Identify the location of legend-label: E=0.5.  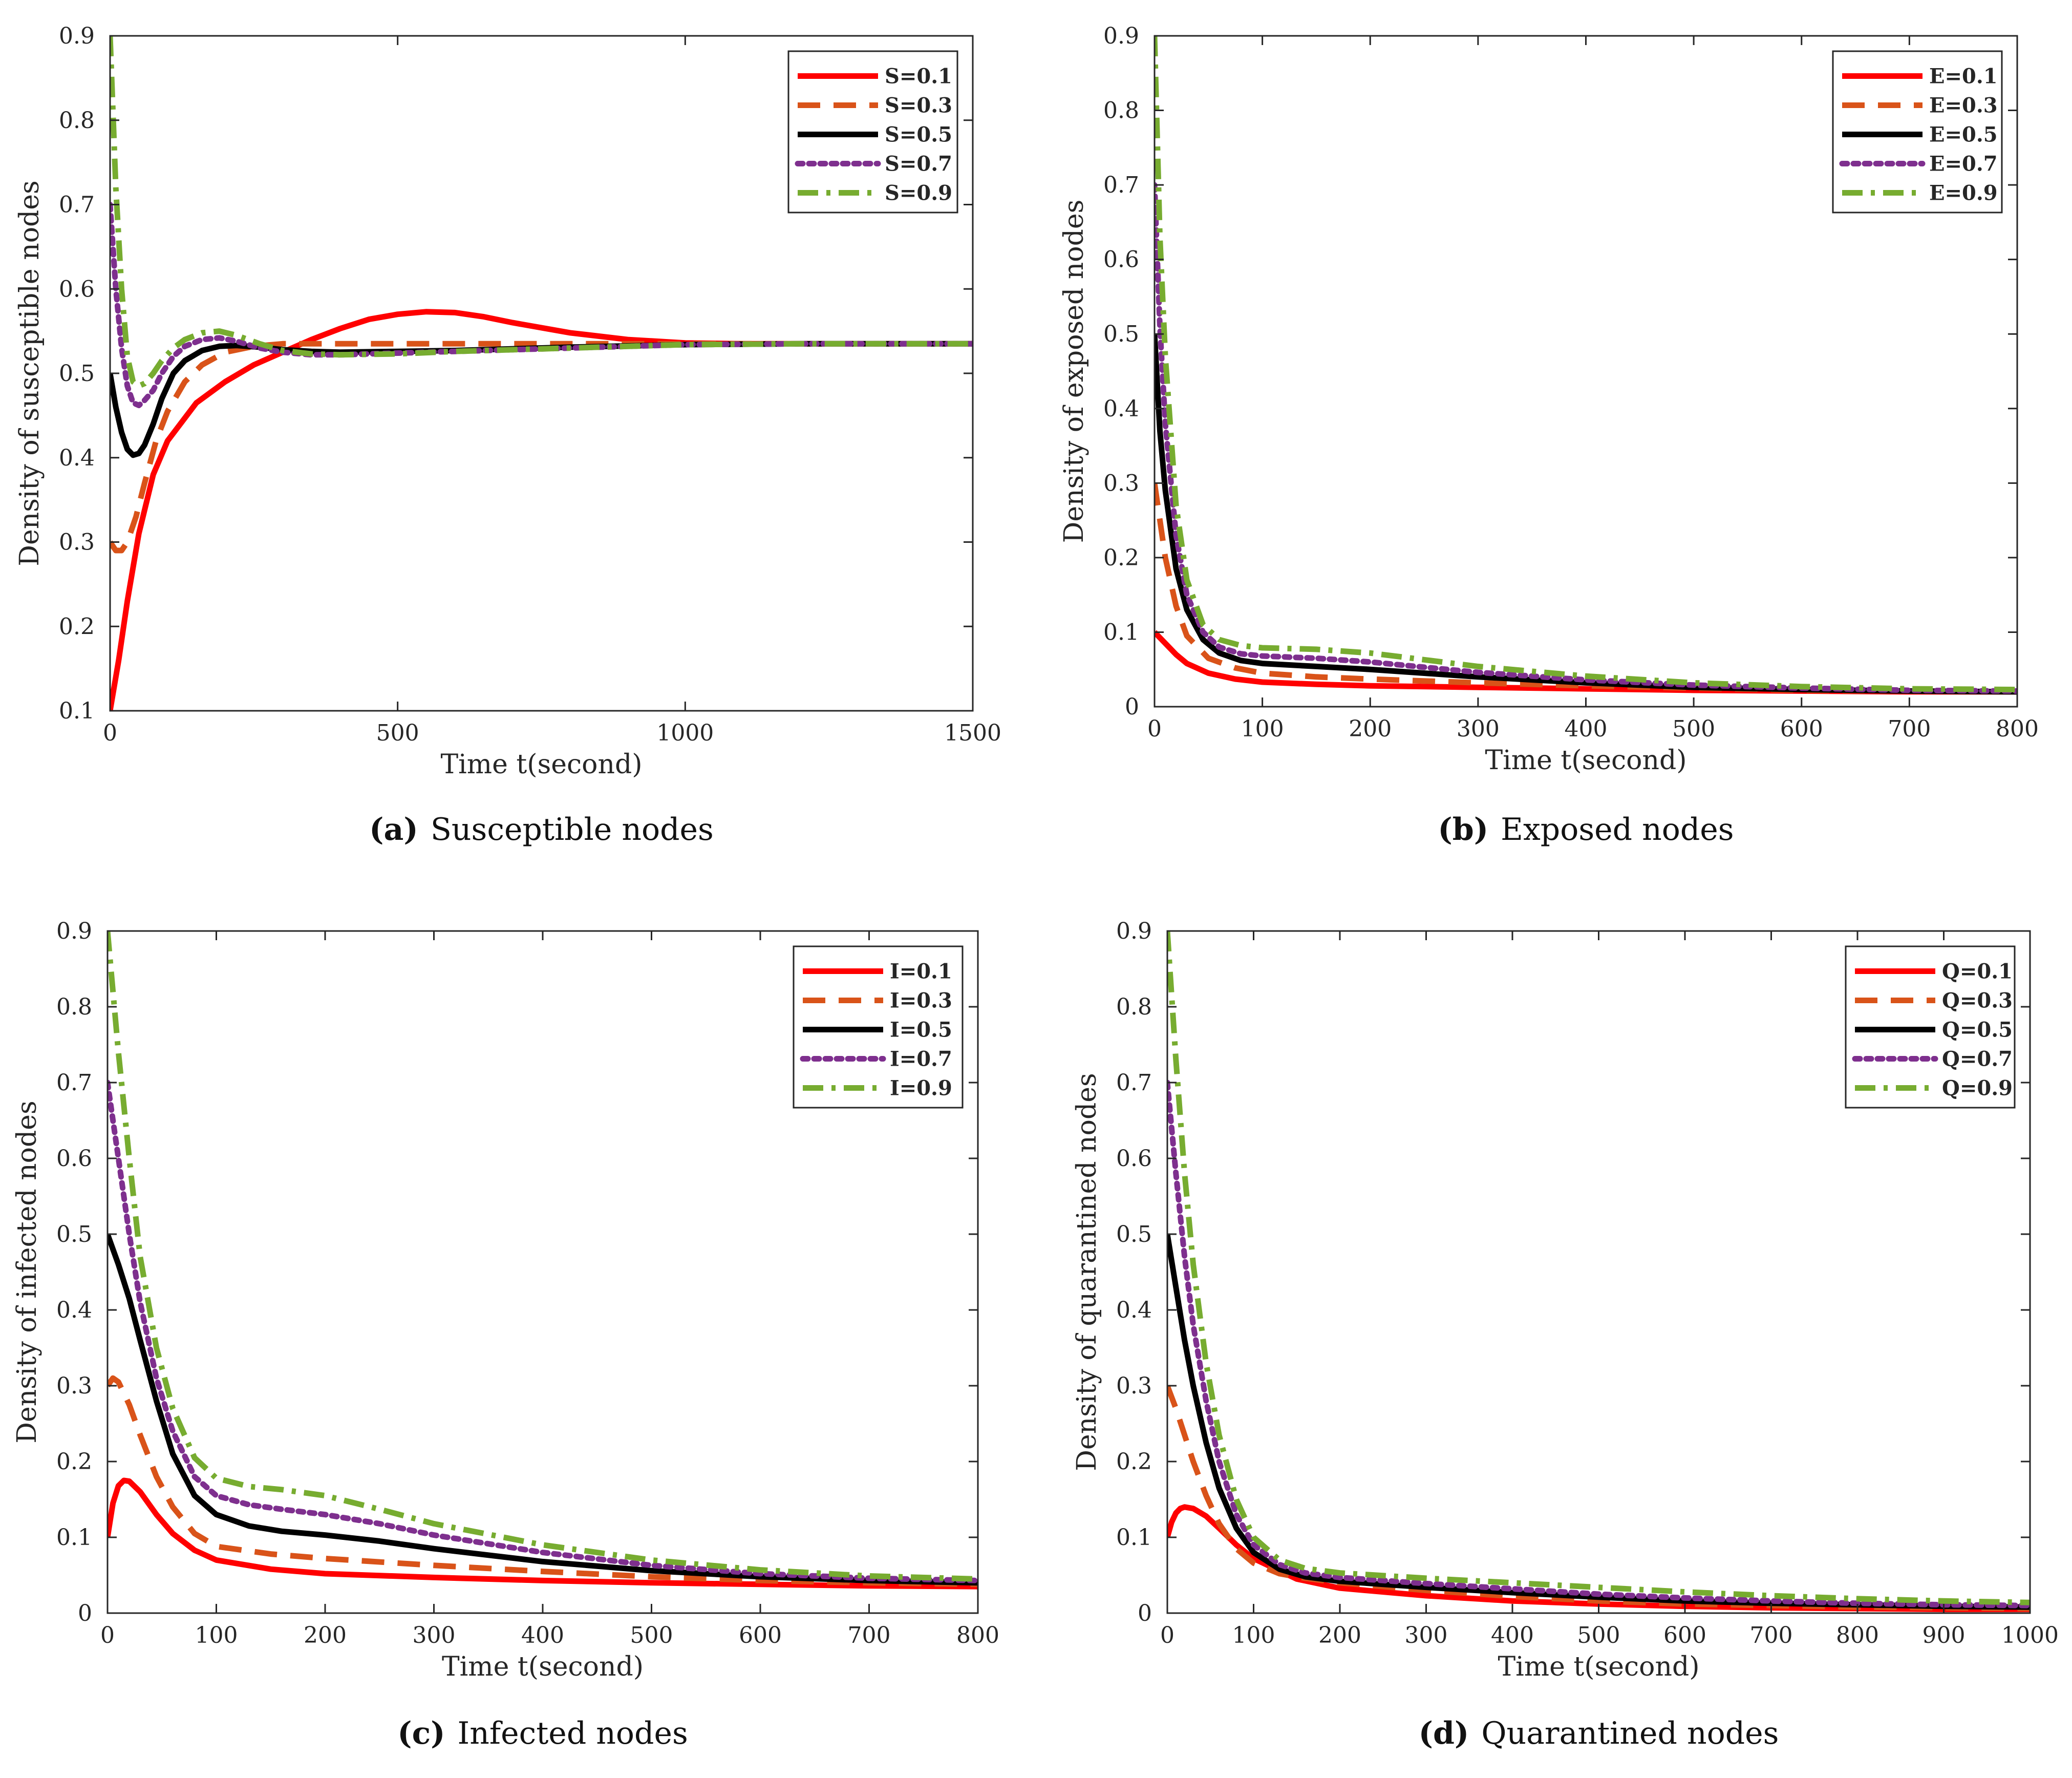
(1963, 135).